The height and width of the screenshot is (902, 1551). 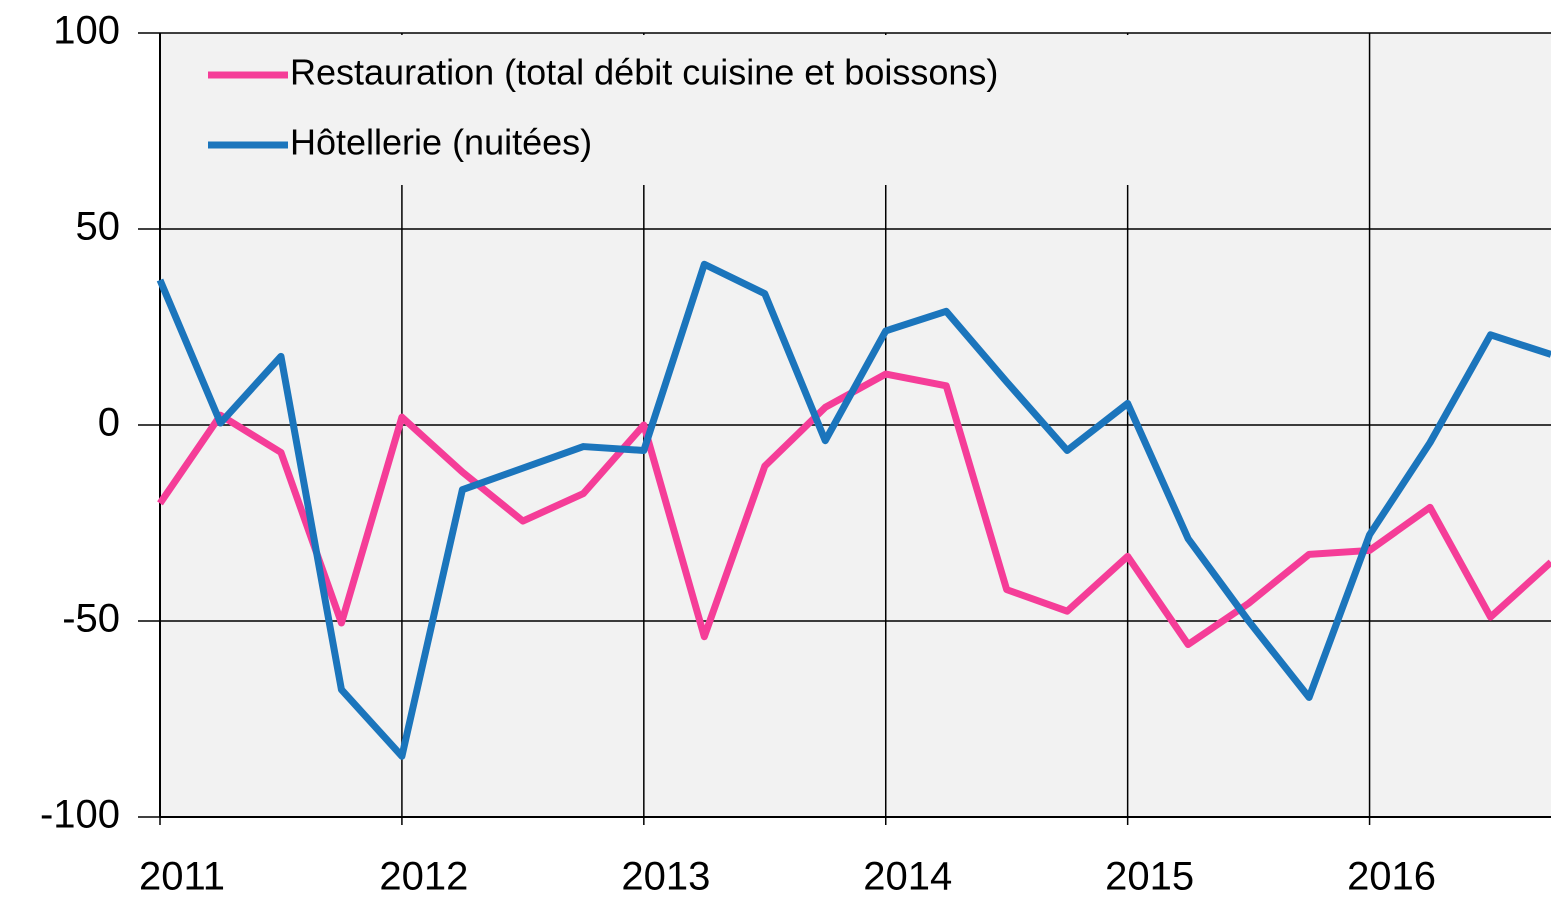 What do you see at coordinates (98, 227) in the screenshot?
I see `y-tick-label: 50` at bounding box center [98, 227].